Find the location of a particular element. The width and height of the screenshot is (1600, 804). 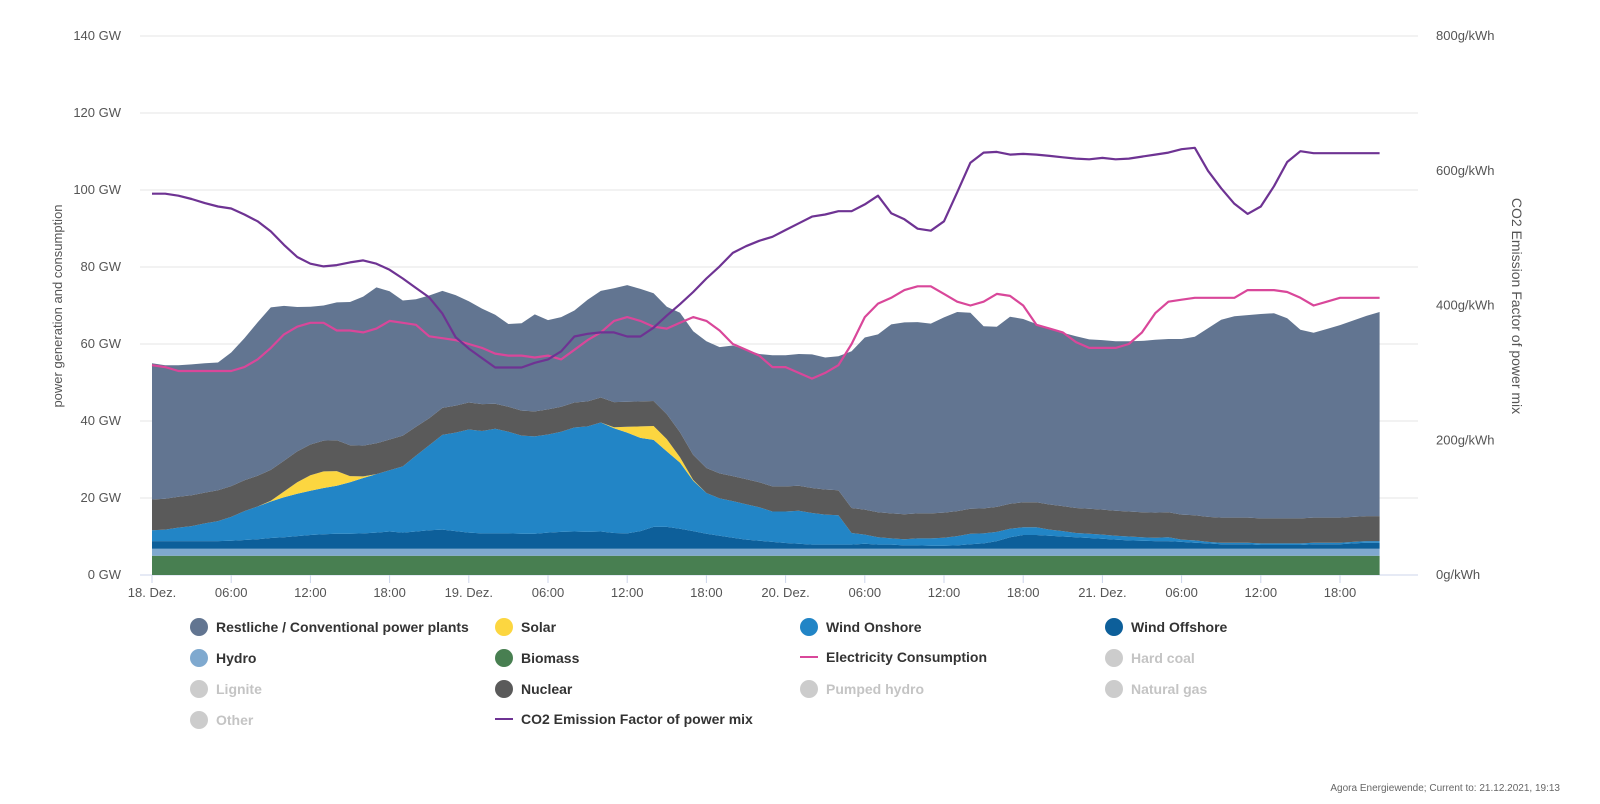

area-wind-onshore is located at coordinates (766, 484).